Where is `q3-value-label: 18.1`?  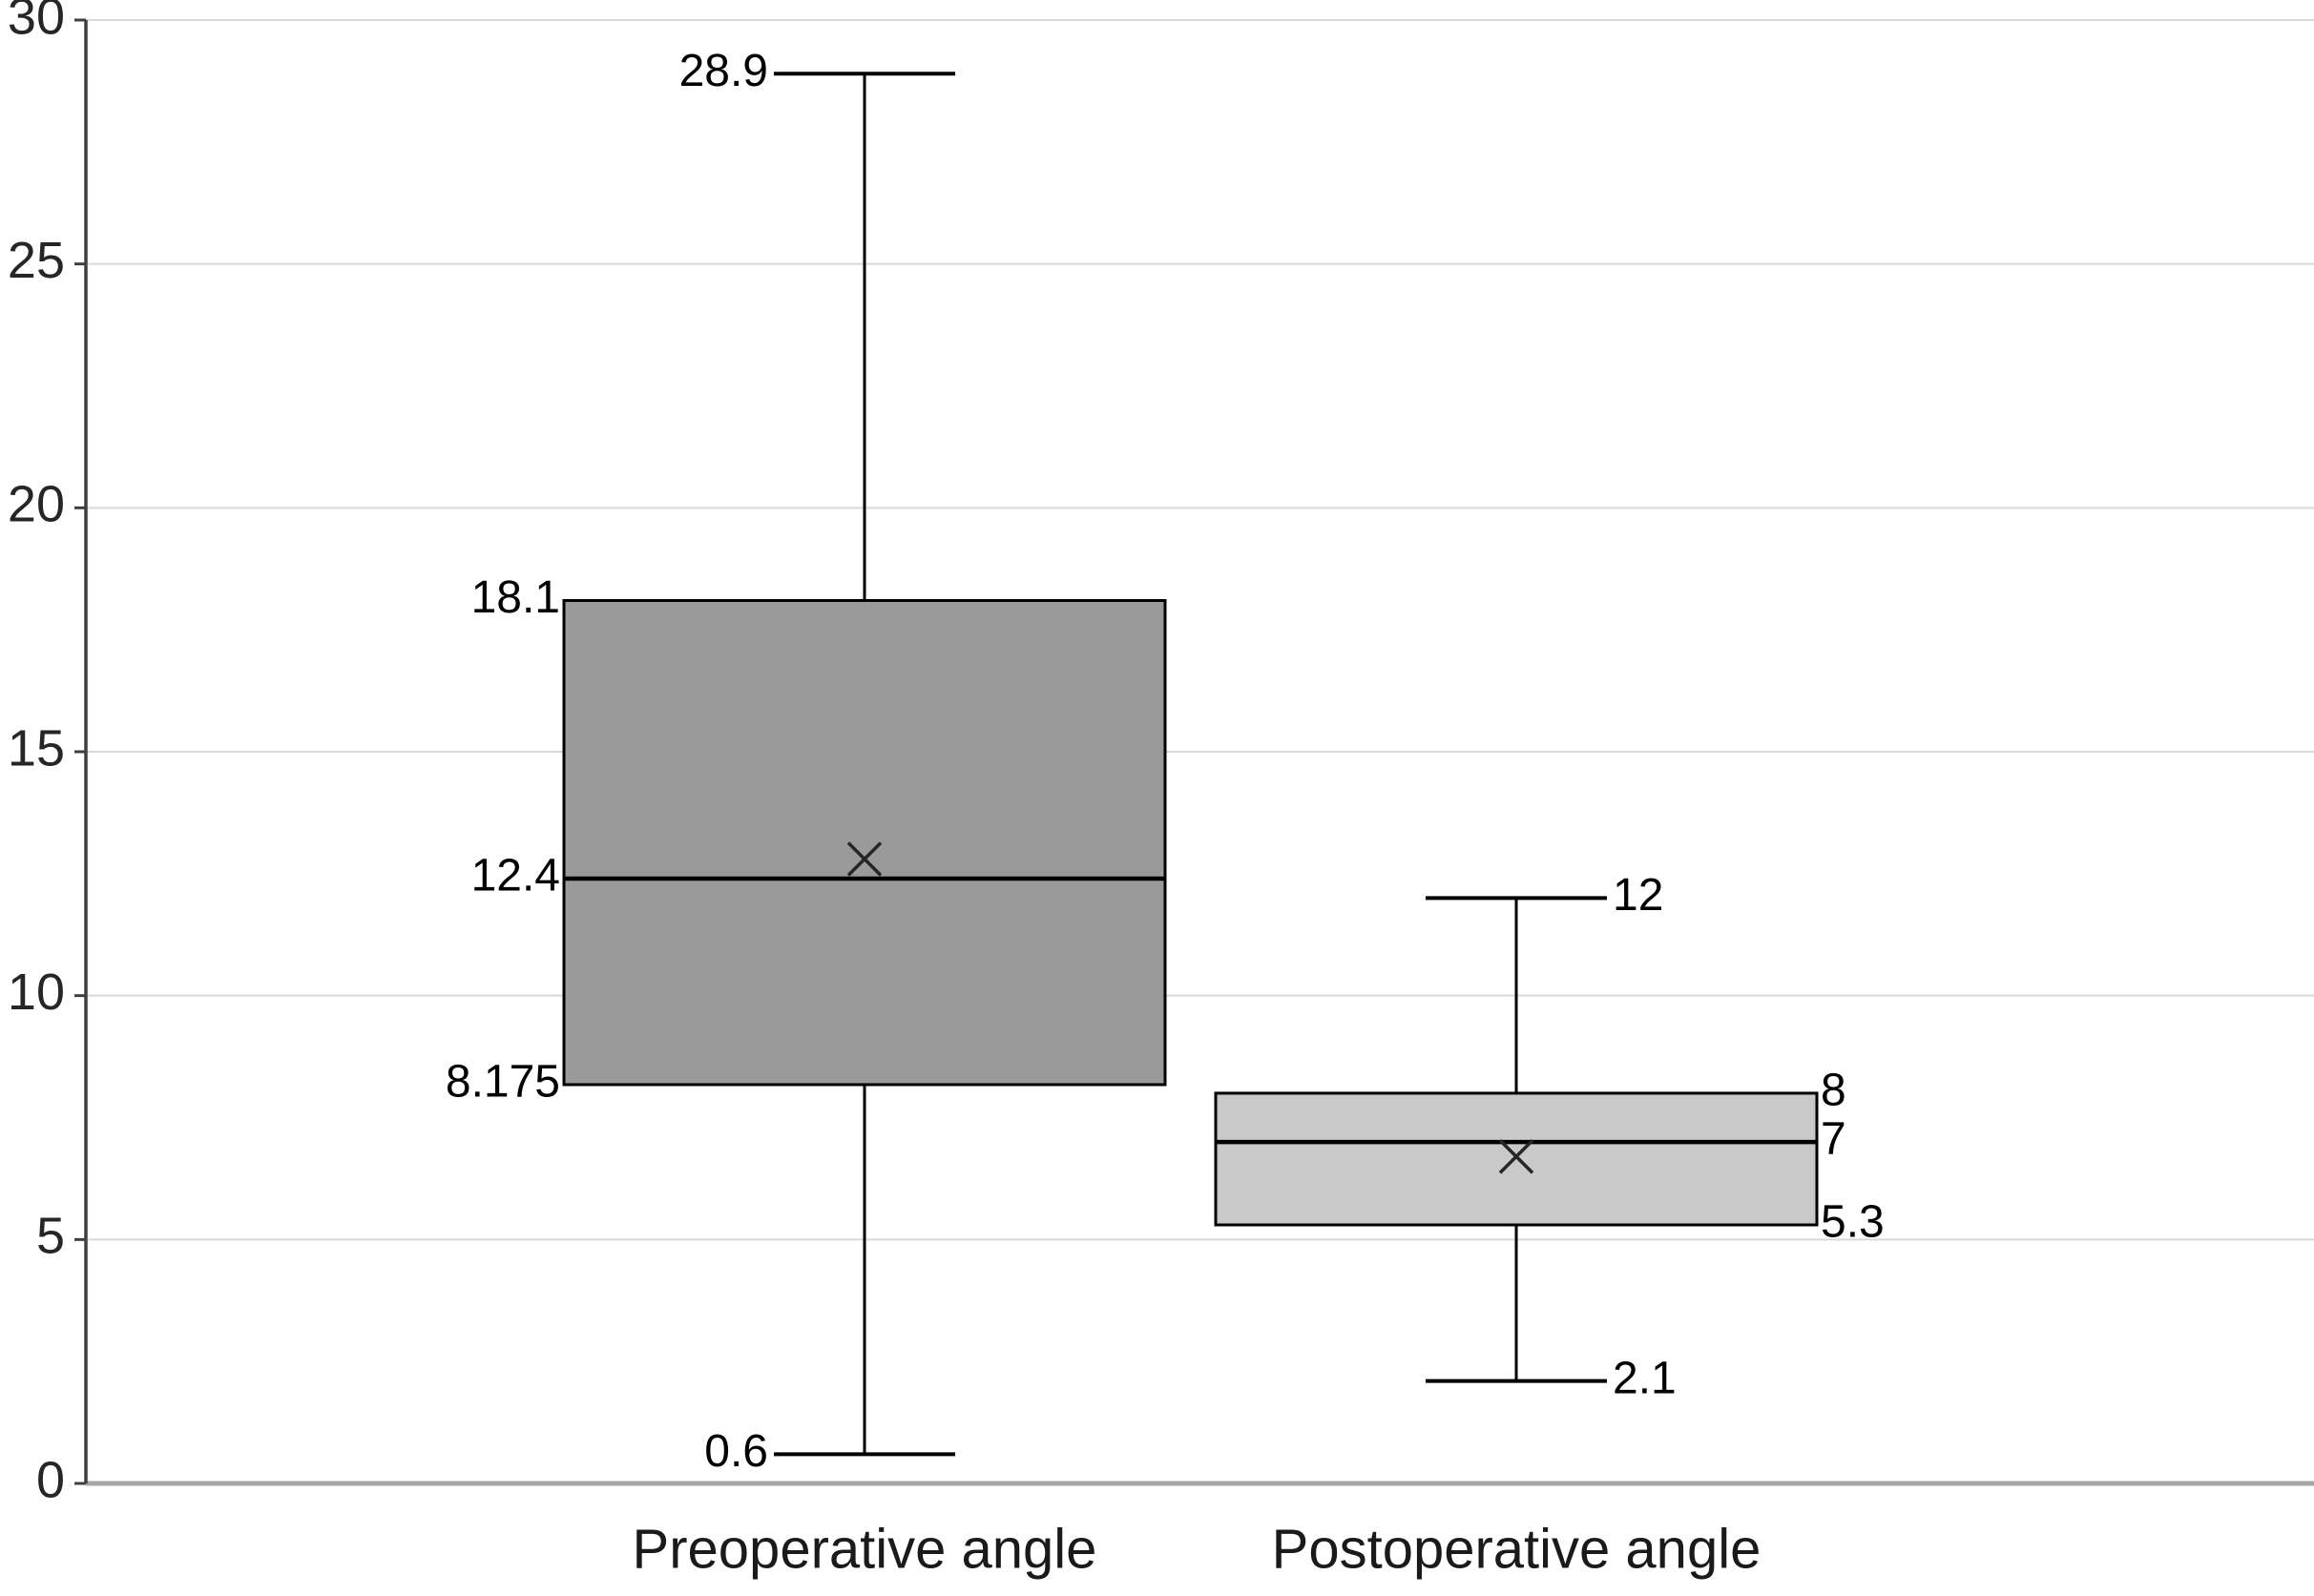
q3-value-label: 18.1 is located at coordinates (515, 597).